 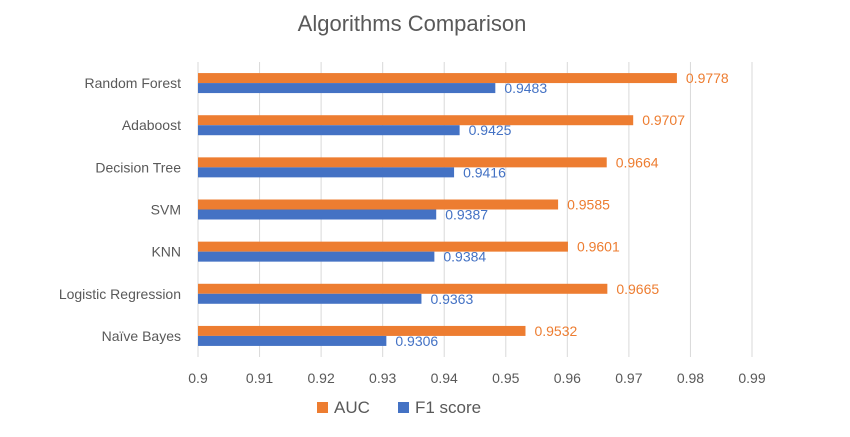 I want to click on auc-bar-svm, so click(x=378, y=204).